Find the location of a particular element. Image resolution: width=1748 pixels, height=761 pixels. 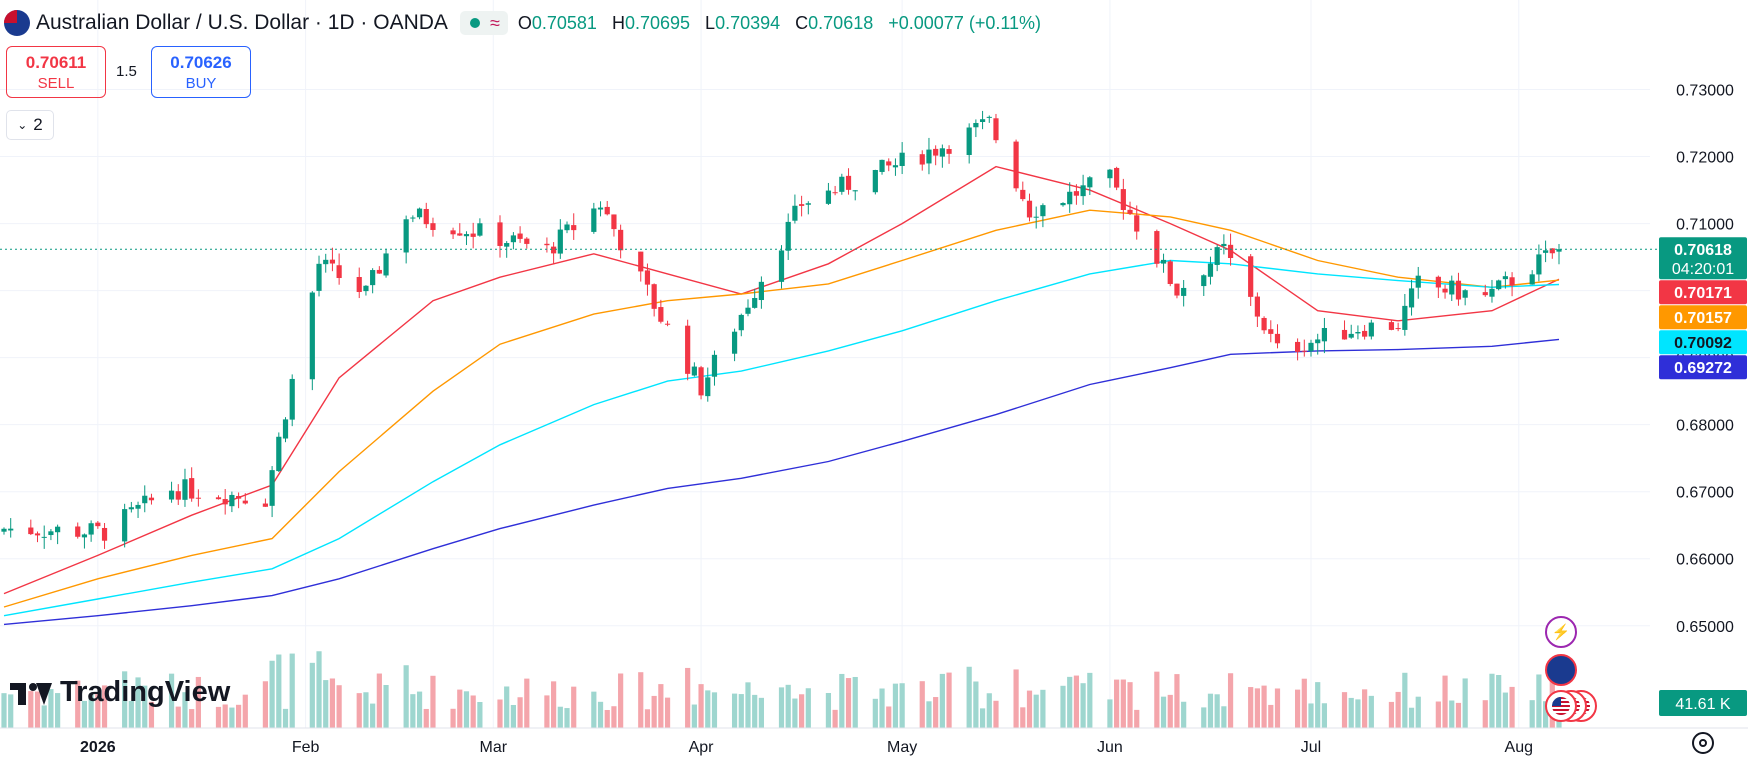

us-event-flag-icon is located at coordinates (1561, 706).